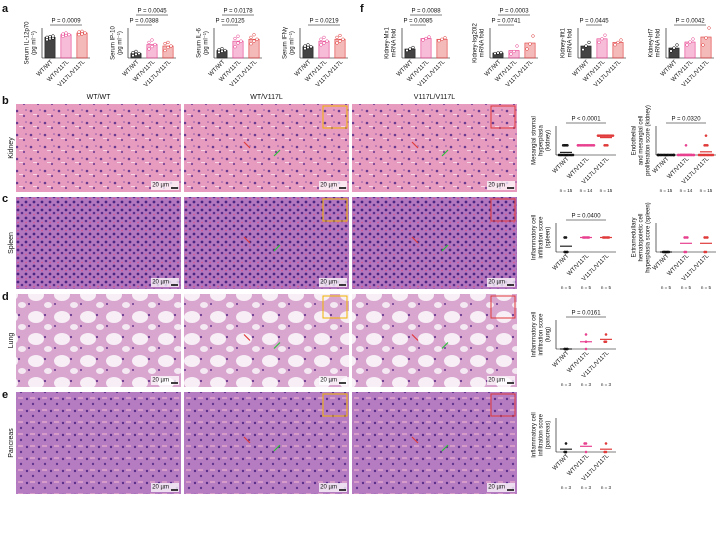 The image size is (722, 534). I want to click on y-axis-label: Inflammatory cell, so click(535, 334).